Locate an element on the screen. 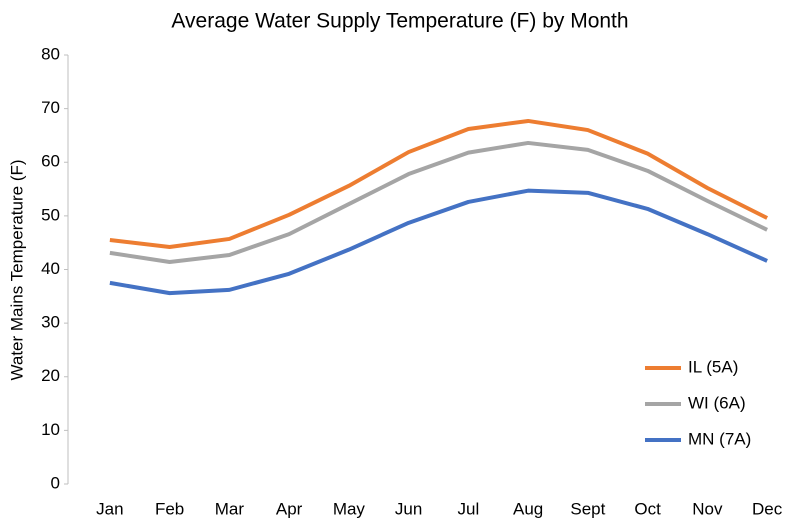 This screenshot has height=529, width=799. x-tick-label: Dec is located at coordinates (767, 508).